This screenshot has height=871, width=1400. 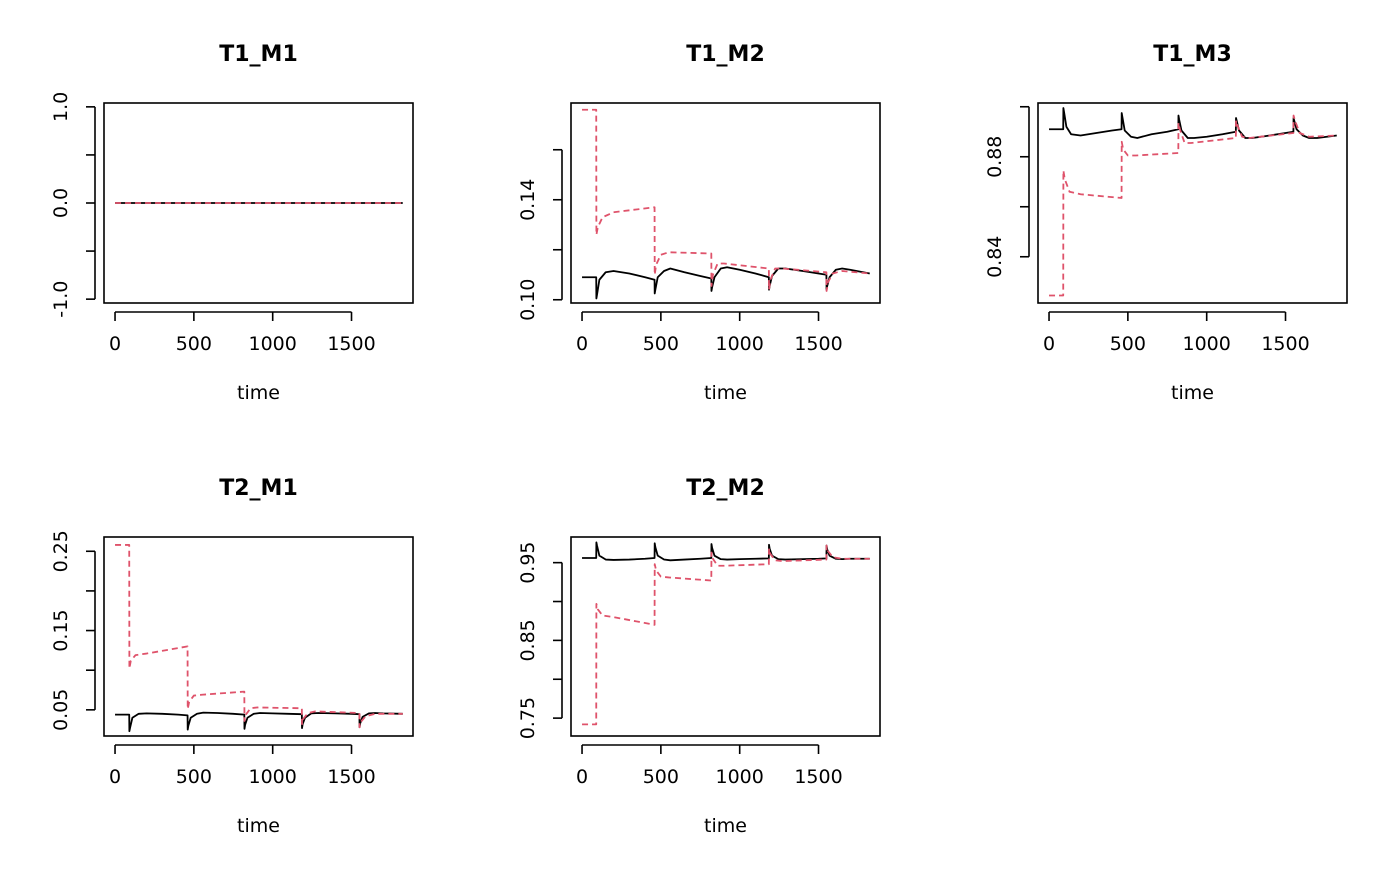 I want to click on y-tick-label: 0.05, so click(x=61, y=710).